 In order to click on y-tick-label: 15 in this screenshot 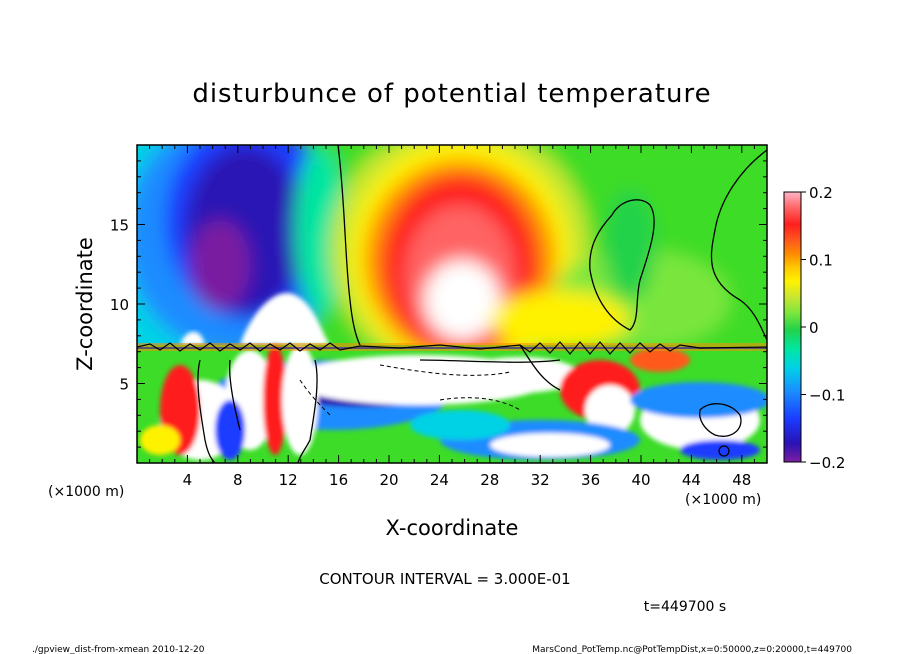, I will do `click(119, 226)`.